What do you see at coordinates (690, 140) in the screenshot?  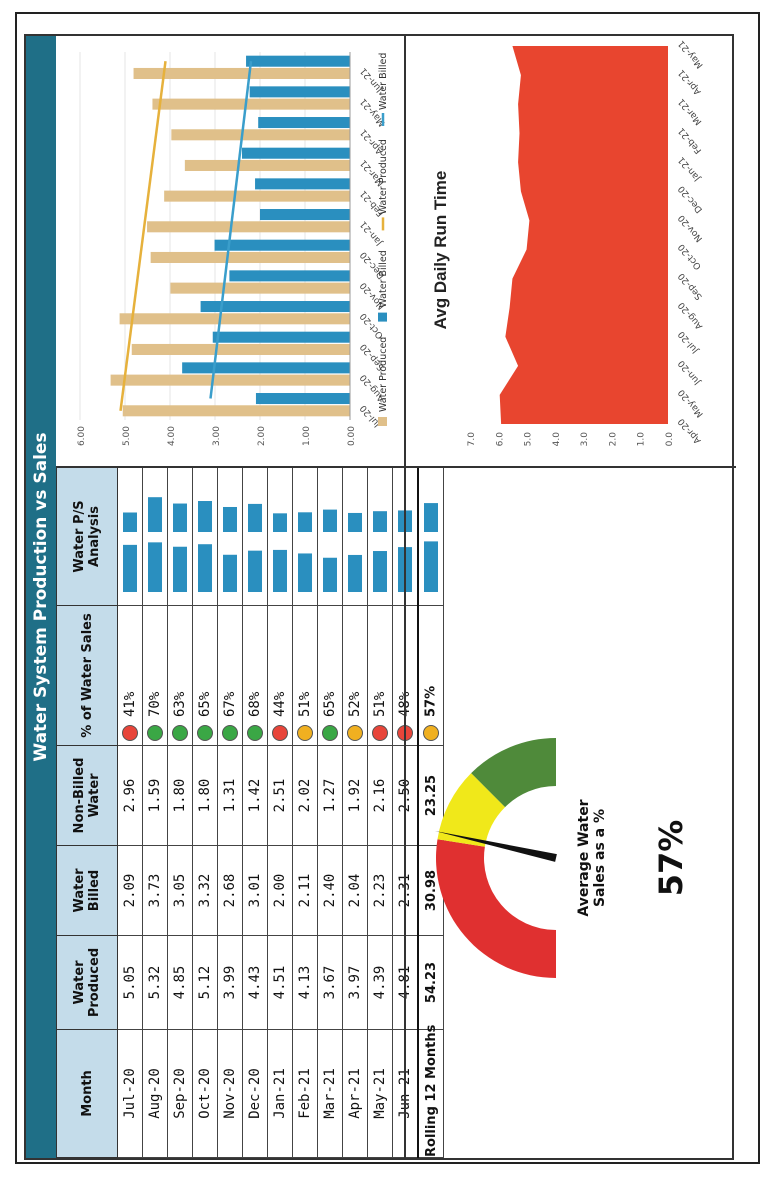 I see `x-tick-label: Feb-21` at bounding box center [690, 140].